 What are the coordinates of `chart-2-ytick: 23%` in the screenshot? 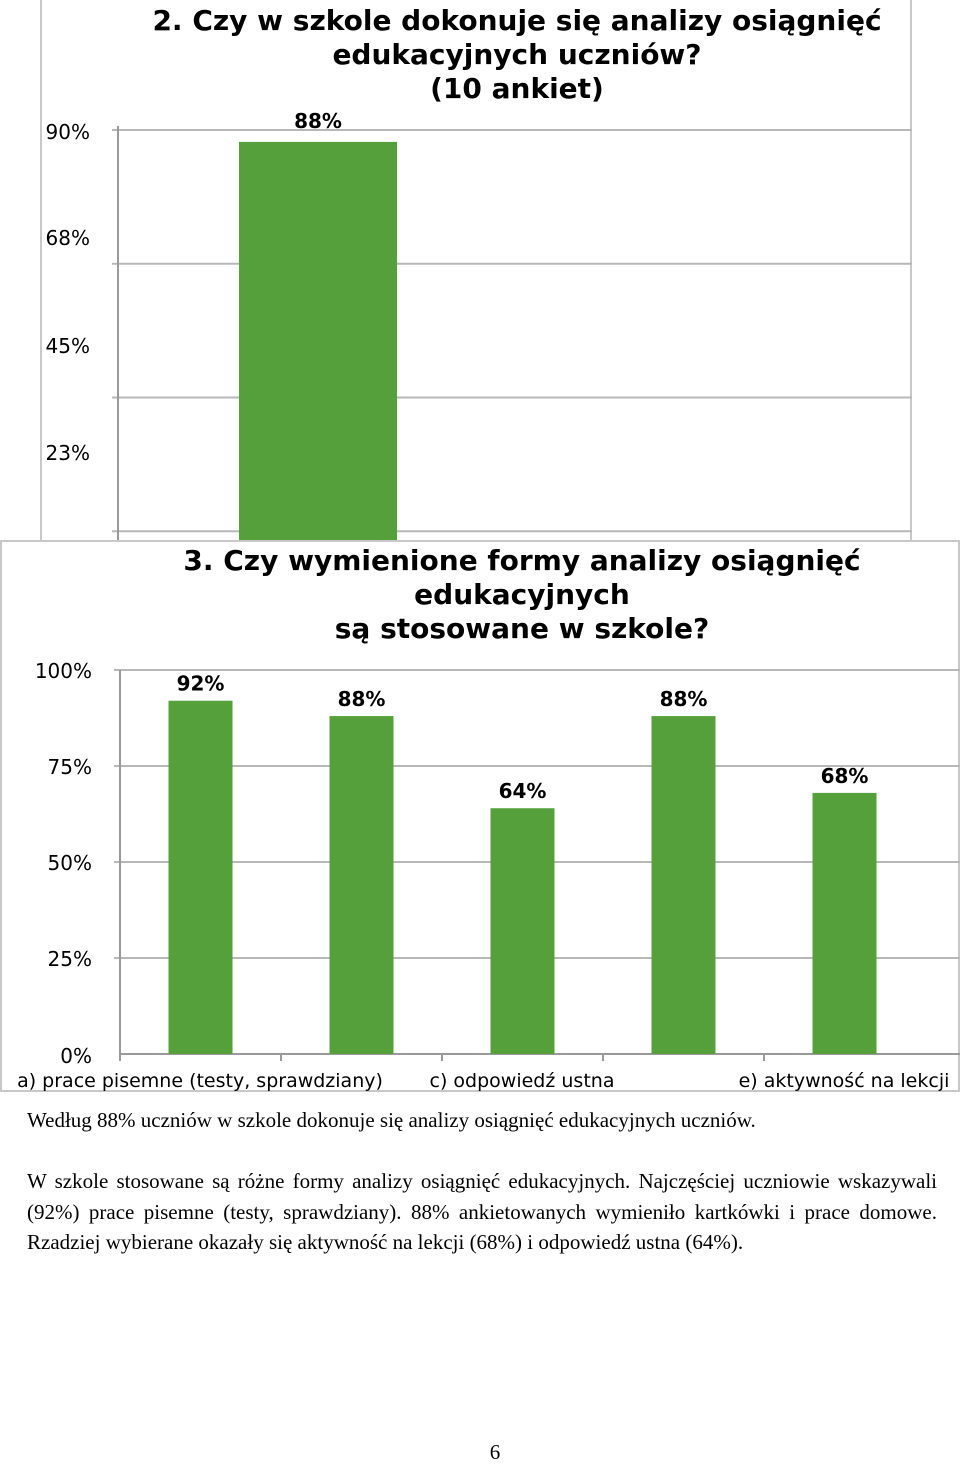 It's located at (68, 453).